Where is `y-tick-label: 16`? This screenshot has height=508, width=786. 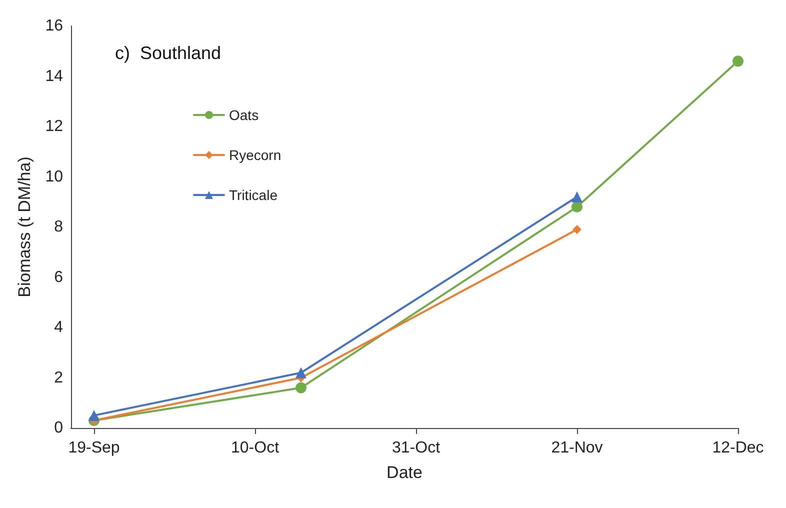 y-tick-label: 16 is located at coordinates (54, 26).